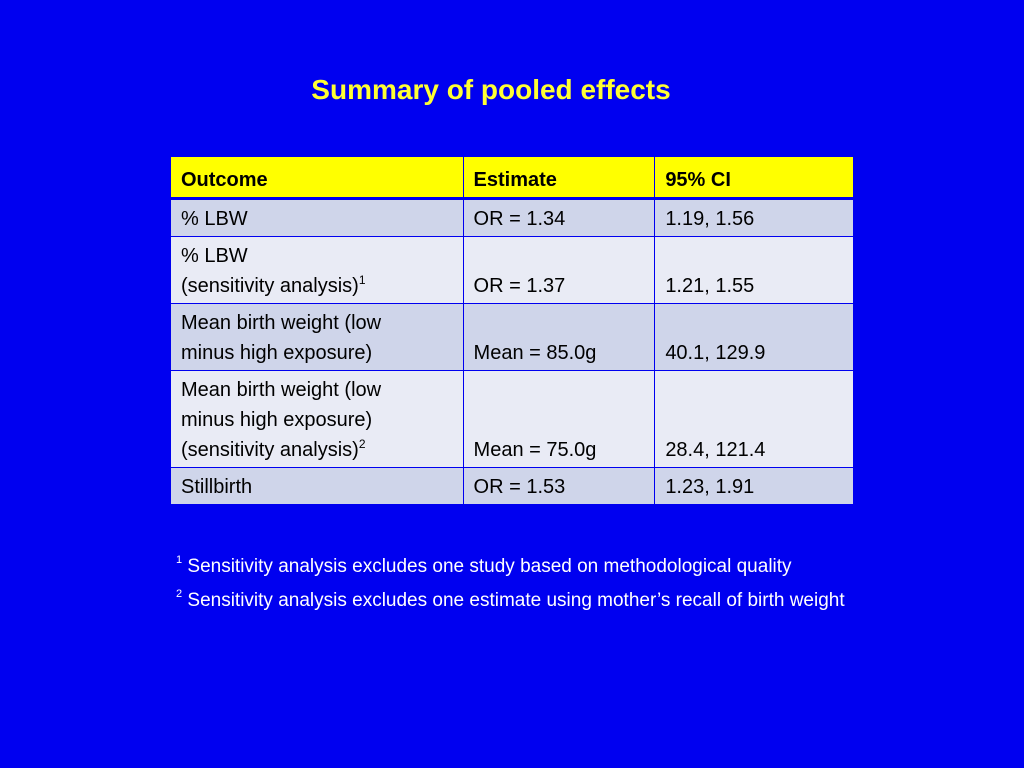 The width and height of the screenshot is (1024, 768). Describe the element at coordinates (559, 178) in the screenshot. I see `header-estimate: Estimate` at that location.